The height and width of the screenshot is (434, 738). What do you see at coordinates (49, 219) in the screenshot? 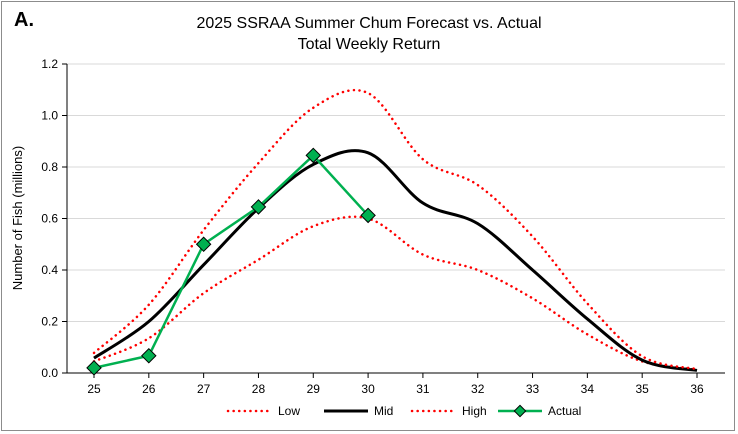
I see `y-tick-label: 0.6` at bounding box center [49, 219].